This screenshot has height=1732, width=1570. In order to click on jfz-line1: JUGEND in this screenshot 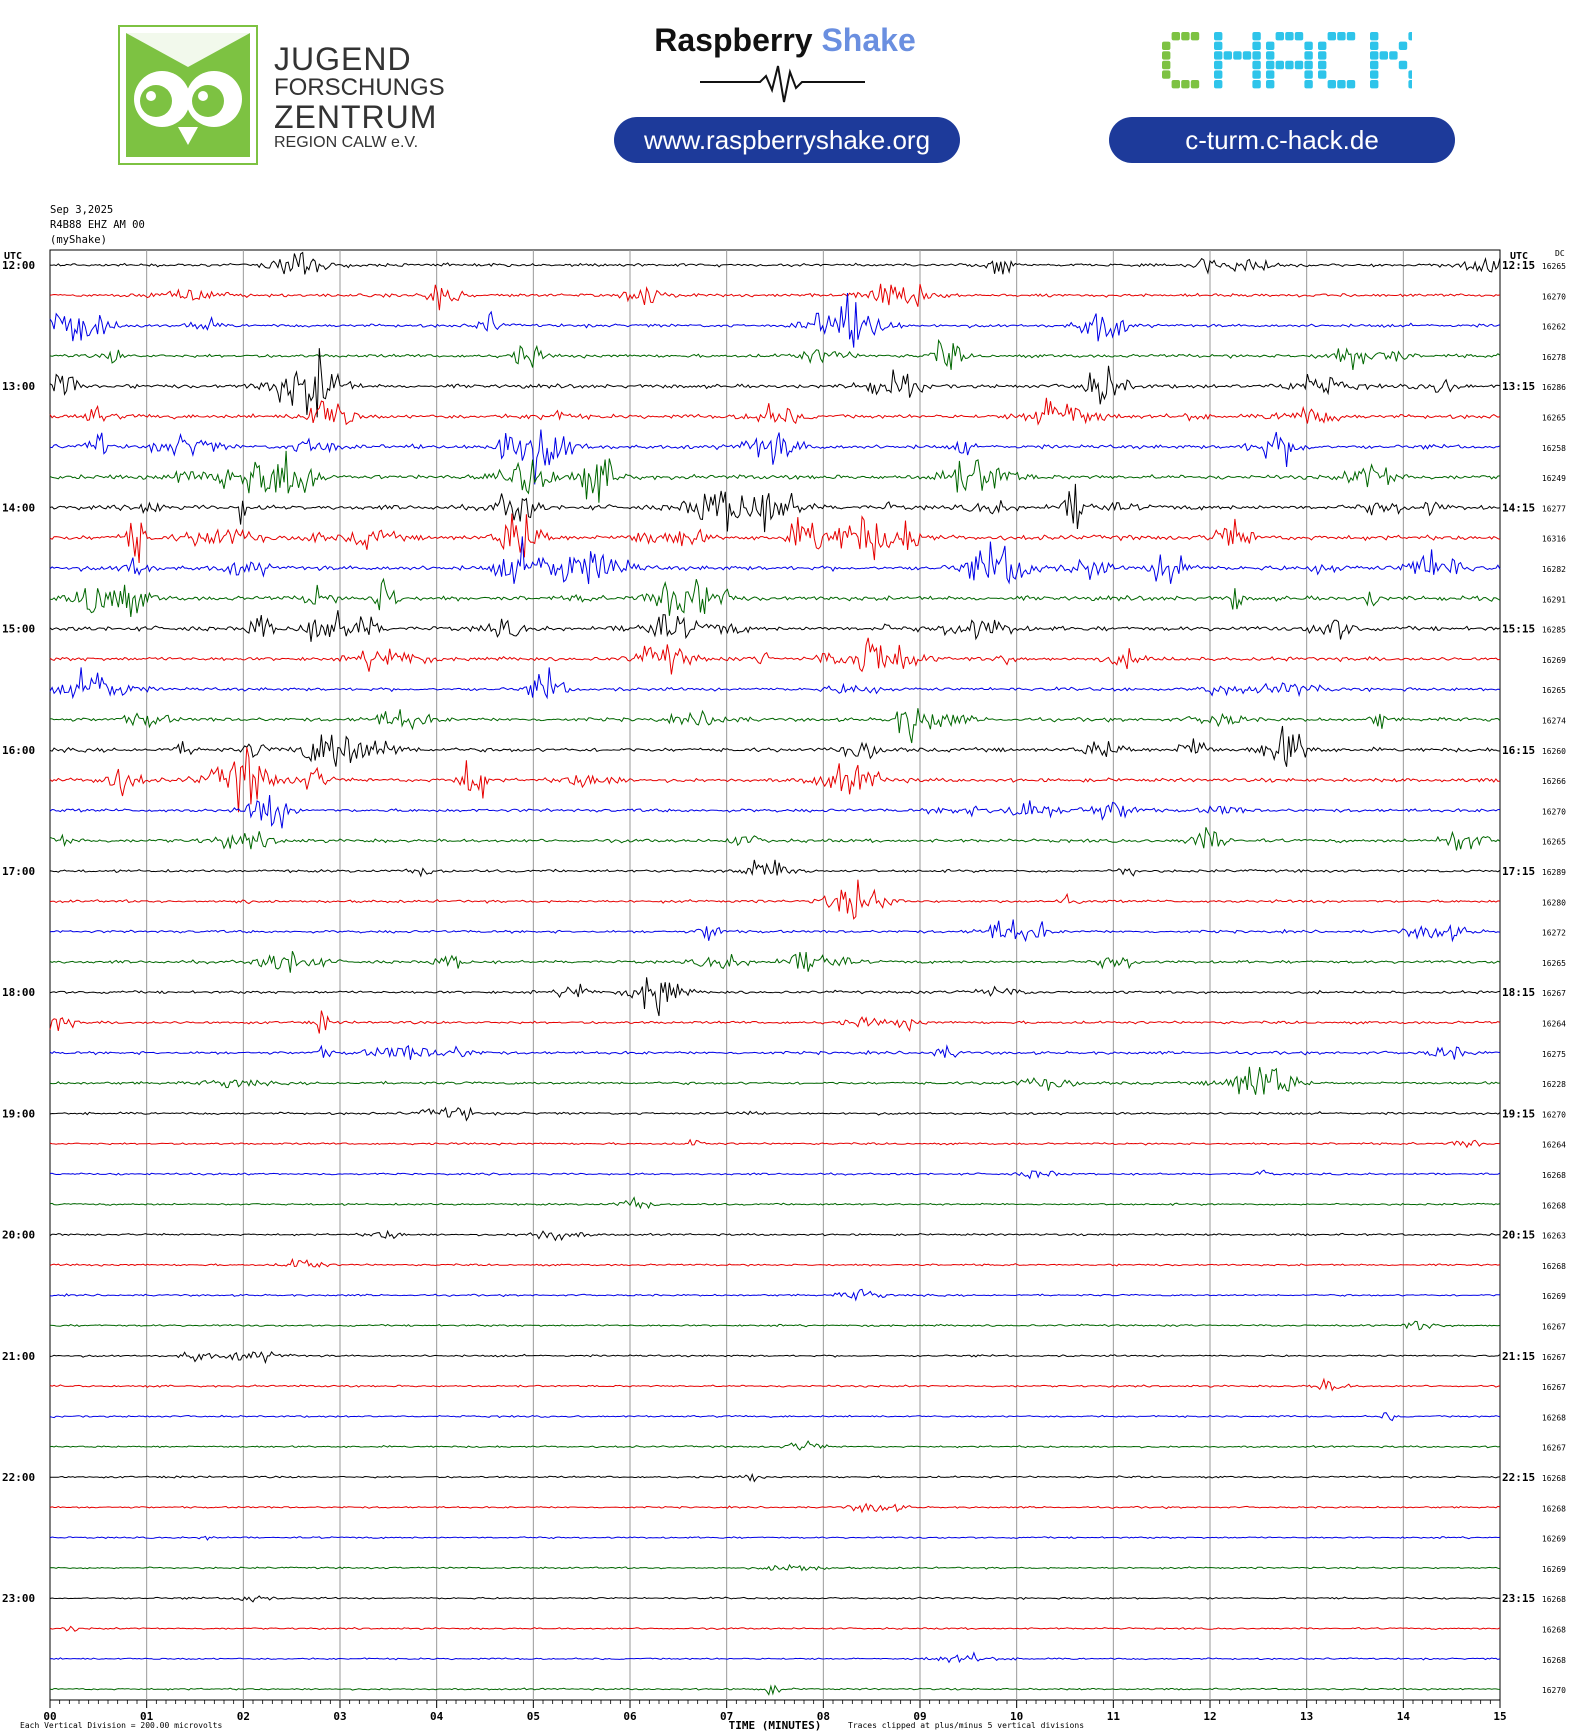, I will do `click(343, 59)`.